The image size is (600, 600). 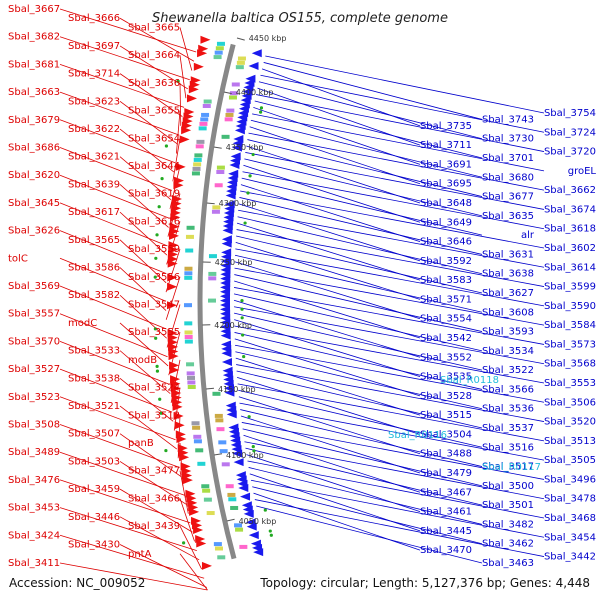 I want to click on reverse-gene-label: Sbal_3635, so click(x=508, y=216).